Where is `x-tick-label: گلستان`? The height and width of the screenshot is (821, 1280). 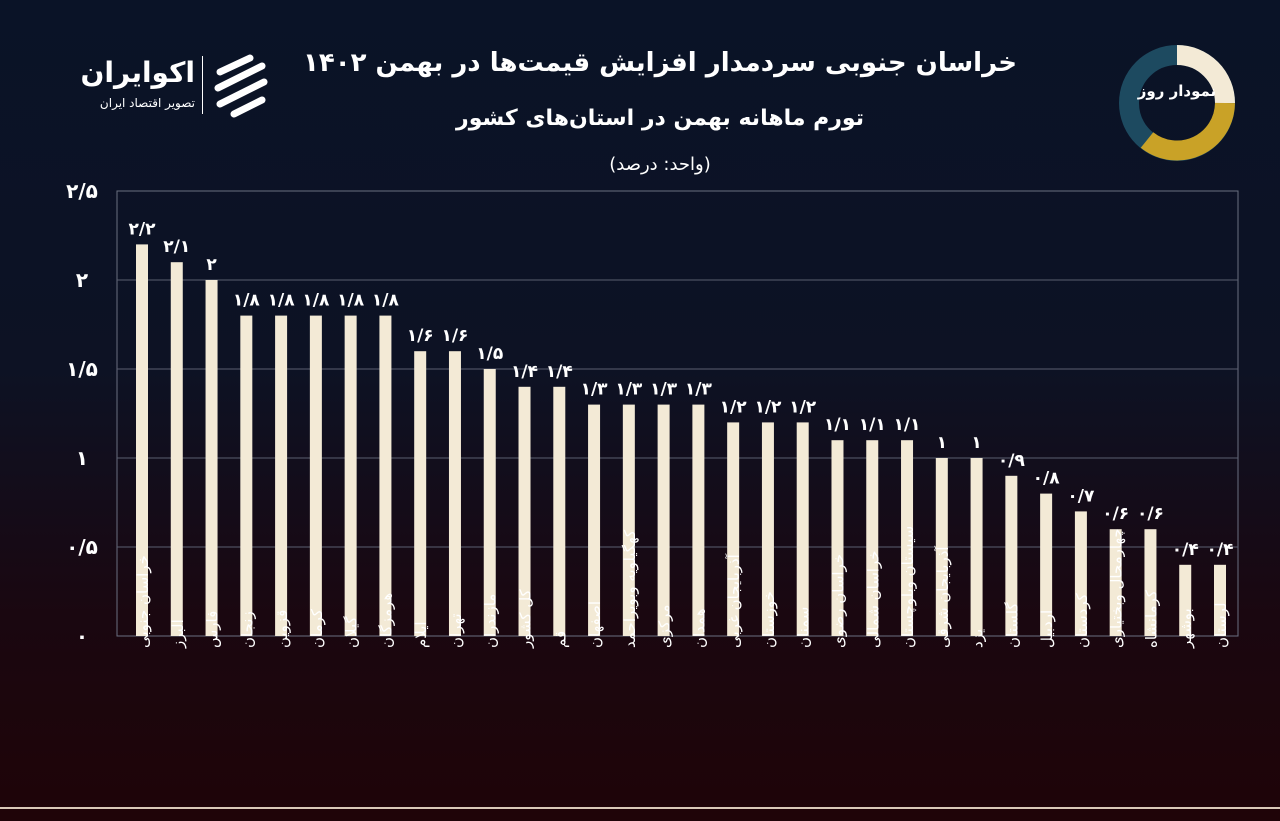
x-tick-label: گلستان is located at coordinates (1012, 625).